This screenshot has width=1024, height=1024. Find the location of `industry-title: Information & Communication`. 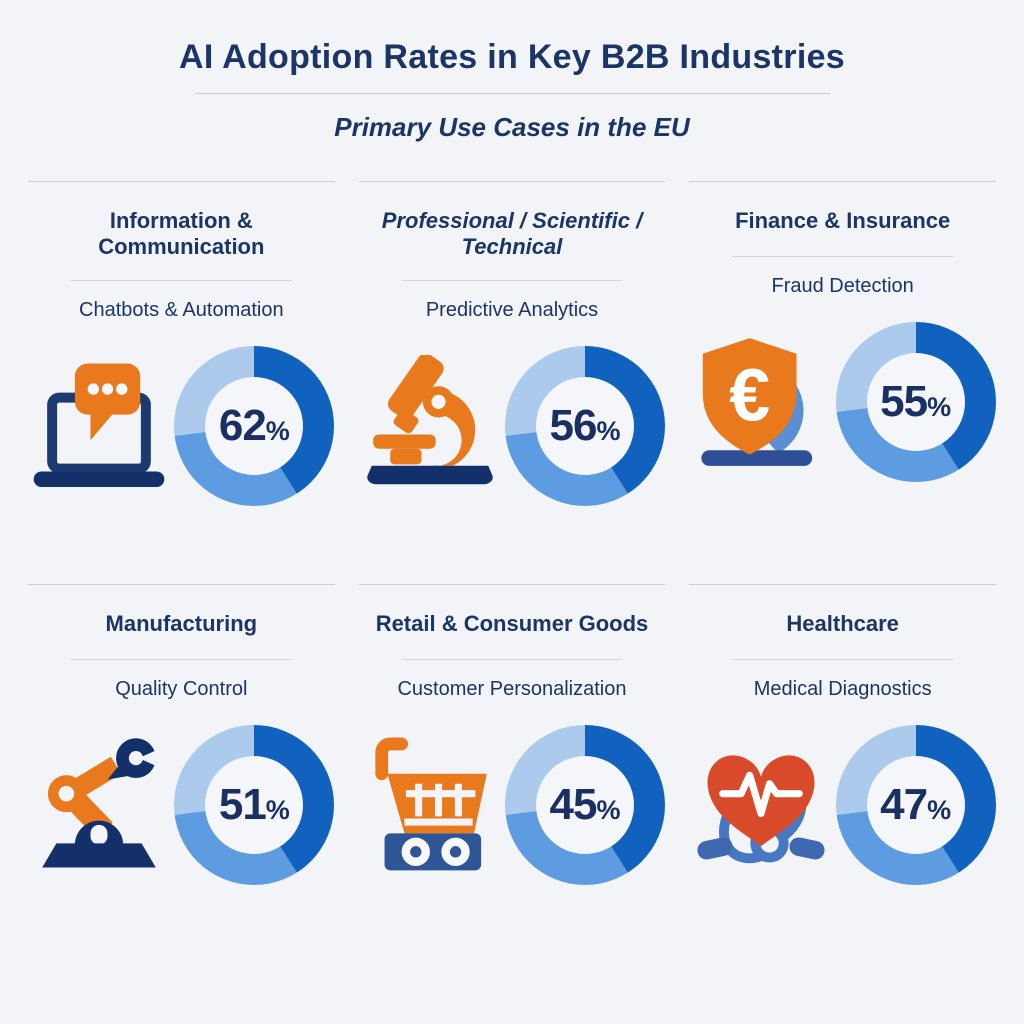

industry-title: Information & Communication is located at coordinates (181, 233).